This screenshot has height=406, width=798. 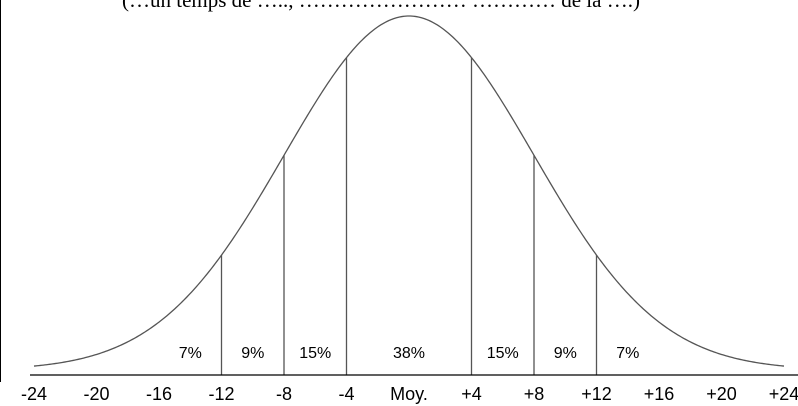 What do you see at coordinates (659, 394) in the screenshot?
I see `x-tick-label: +16` at bounding box center [659, 394].